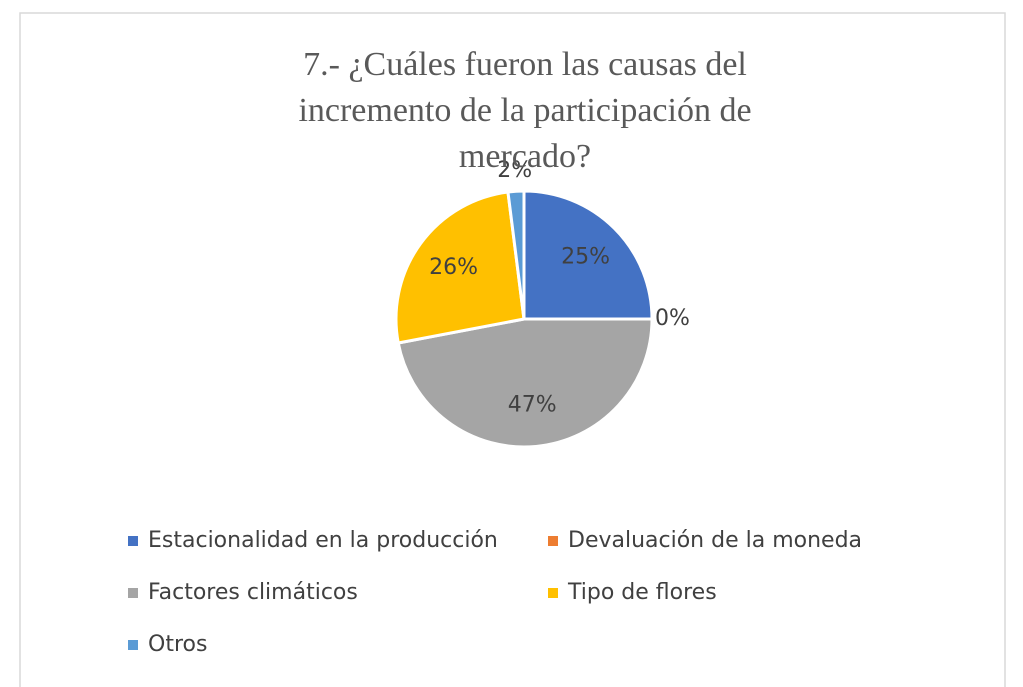 The image size is (1023, 687). What do you see at coordinates (715, 540) in the screenshot?
I see `legend-label: Devaluación de la moneda` at bounding box center [715, 540].